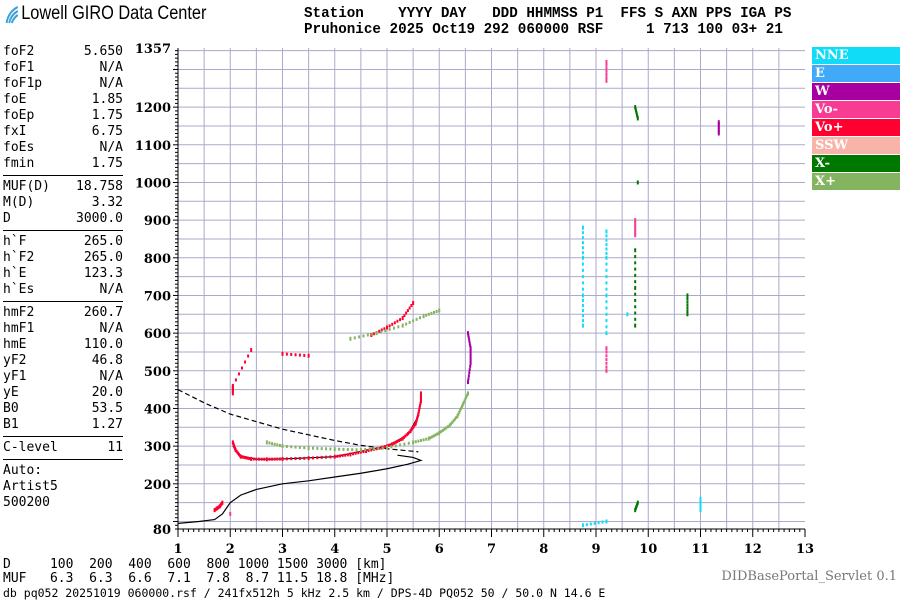  What do you see at coordinates (63, 274) in the screenshot?
I see `param-row: h`E 123.3` at bounding box center [63, 274].